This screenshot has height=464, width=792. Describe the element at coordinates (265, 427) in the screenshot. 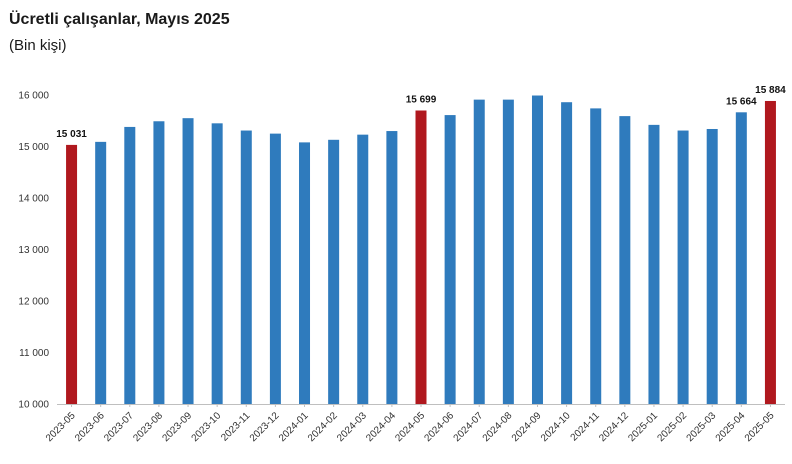

I see `x-tick-label: 2023-12` at that location.